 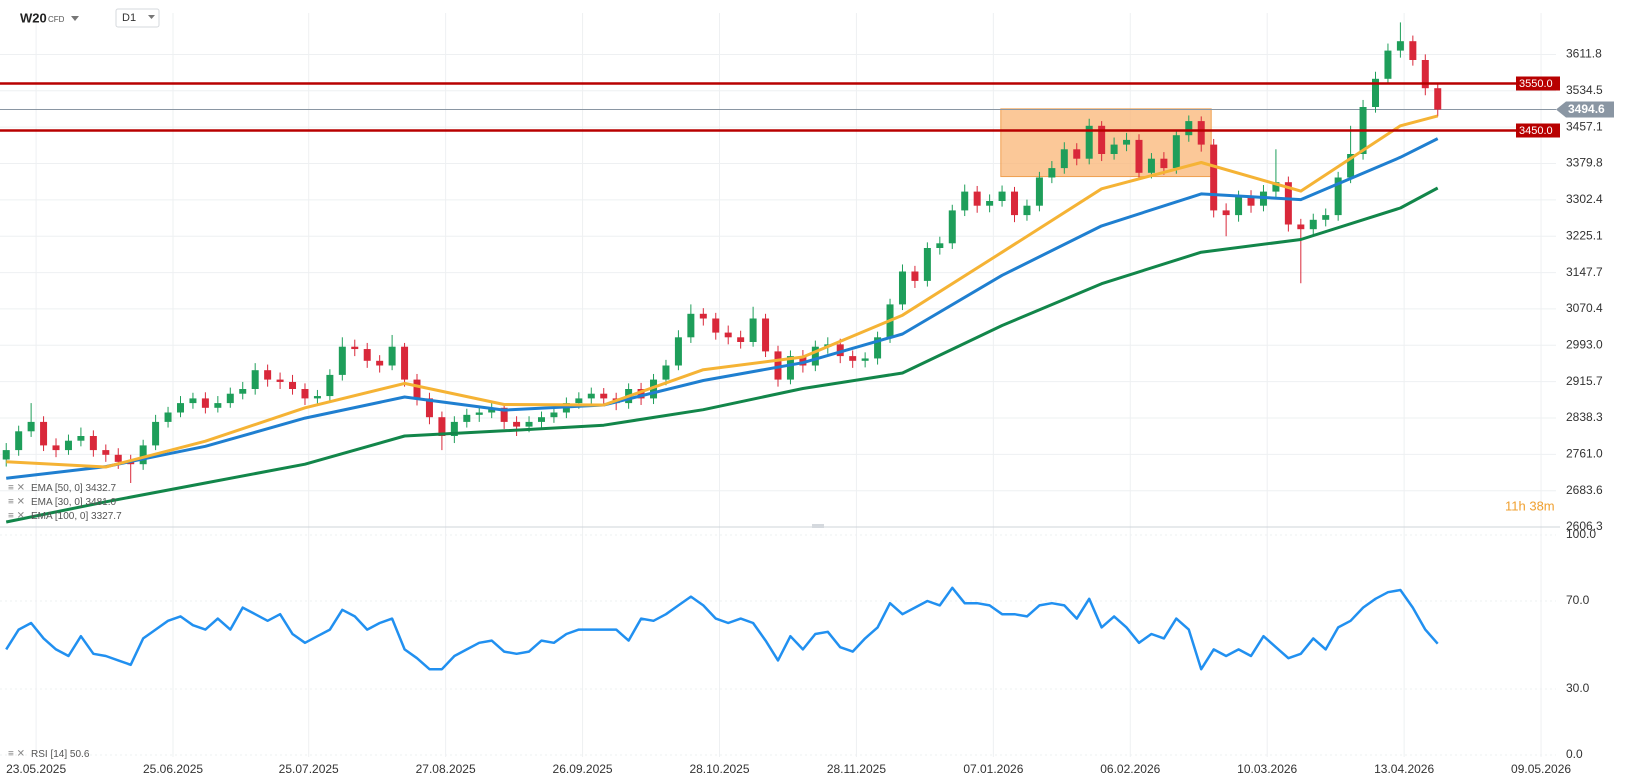 I want to click on symbol: W20, so click(x=33, y=17).